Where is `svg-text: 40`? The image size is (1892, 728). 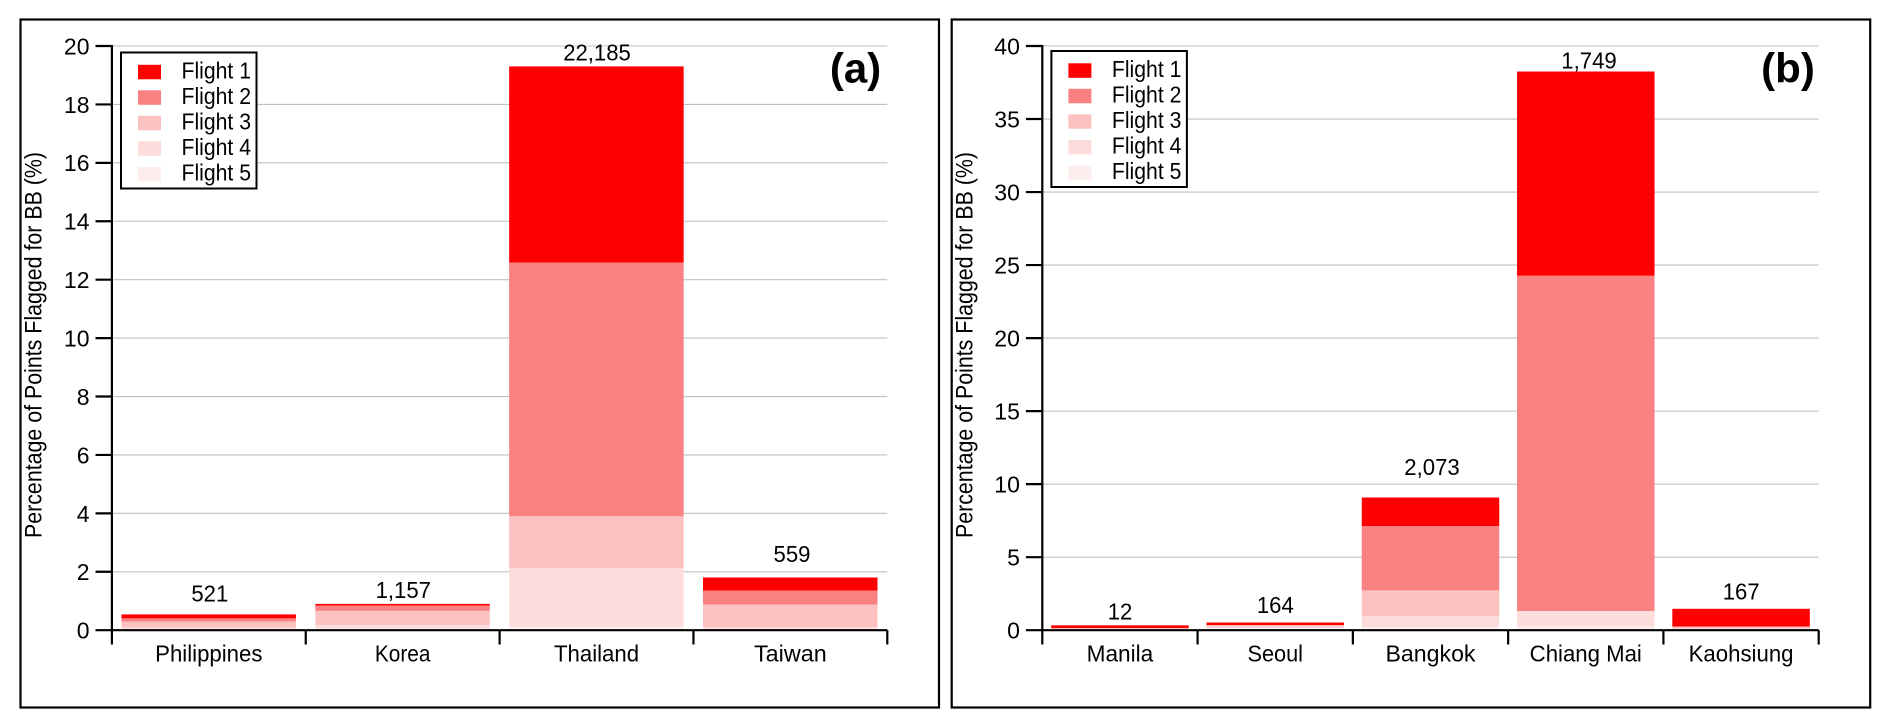
svg-text: 40 is located at coordinates (1007, 46).